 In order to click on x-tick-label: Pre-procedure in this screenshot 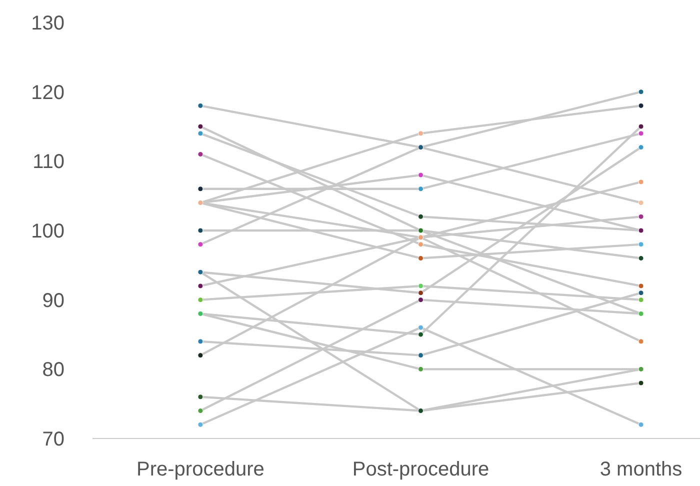, I will do `click(200, 469)`.